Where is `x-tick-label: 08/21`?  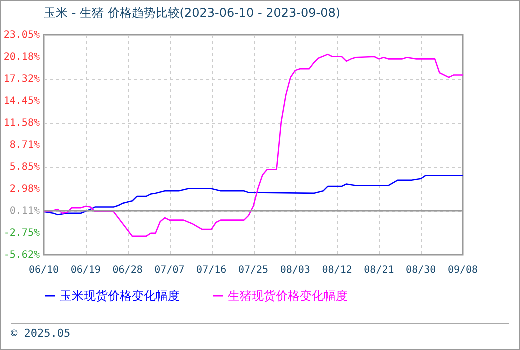
x-tick-label: 08/21 is located at coordinates (379, 270).